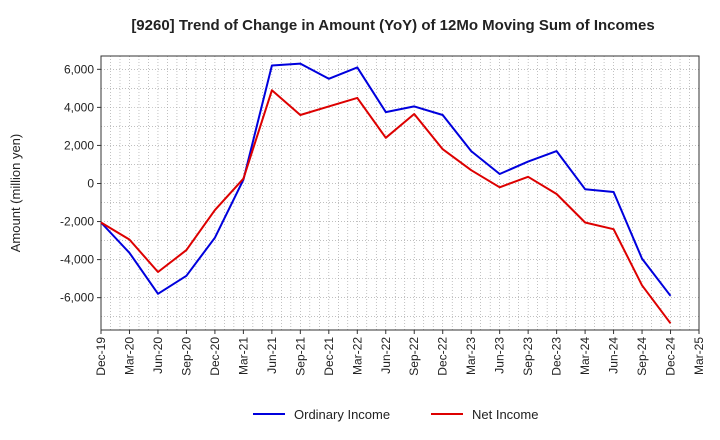 The width and height of the screenshot is (720, 440). What do you see at coordinates (79, 145) in the screenshot?
I see `y-tick-label: 2,000` at bounding box center [79, 145].